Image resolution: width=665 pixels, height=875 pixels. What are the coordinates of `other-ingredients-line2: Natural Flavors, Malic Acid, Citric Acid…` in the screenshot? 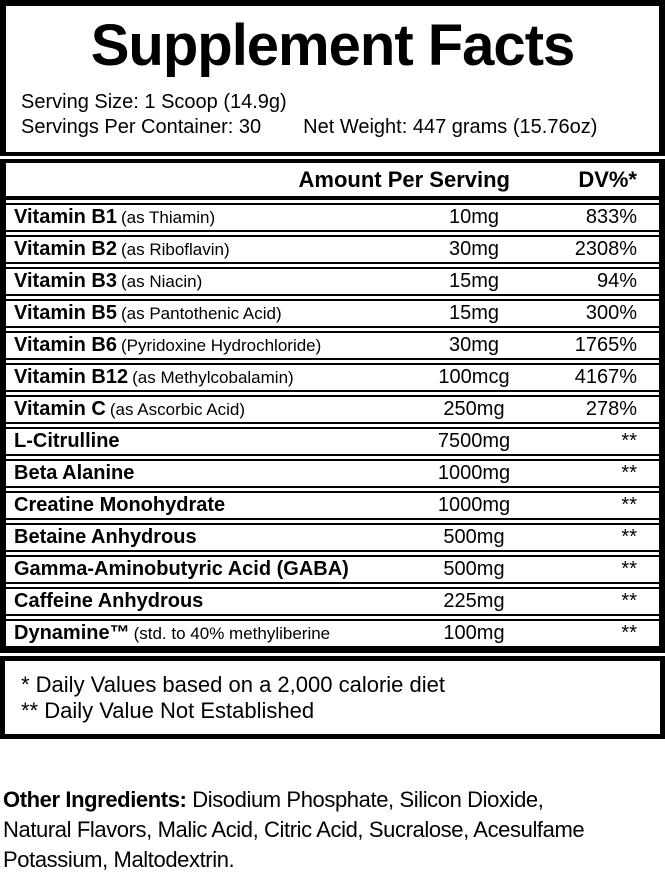 It's located at (294, 829).